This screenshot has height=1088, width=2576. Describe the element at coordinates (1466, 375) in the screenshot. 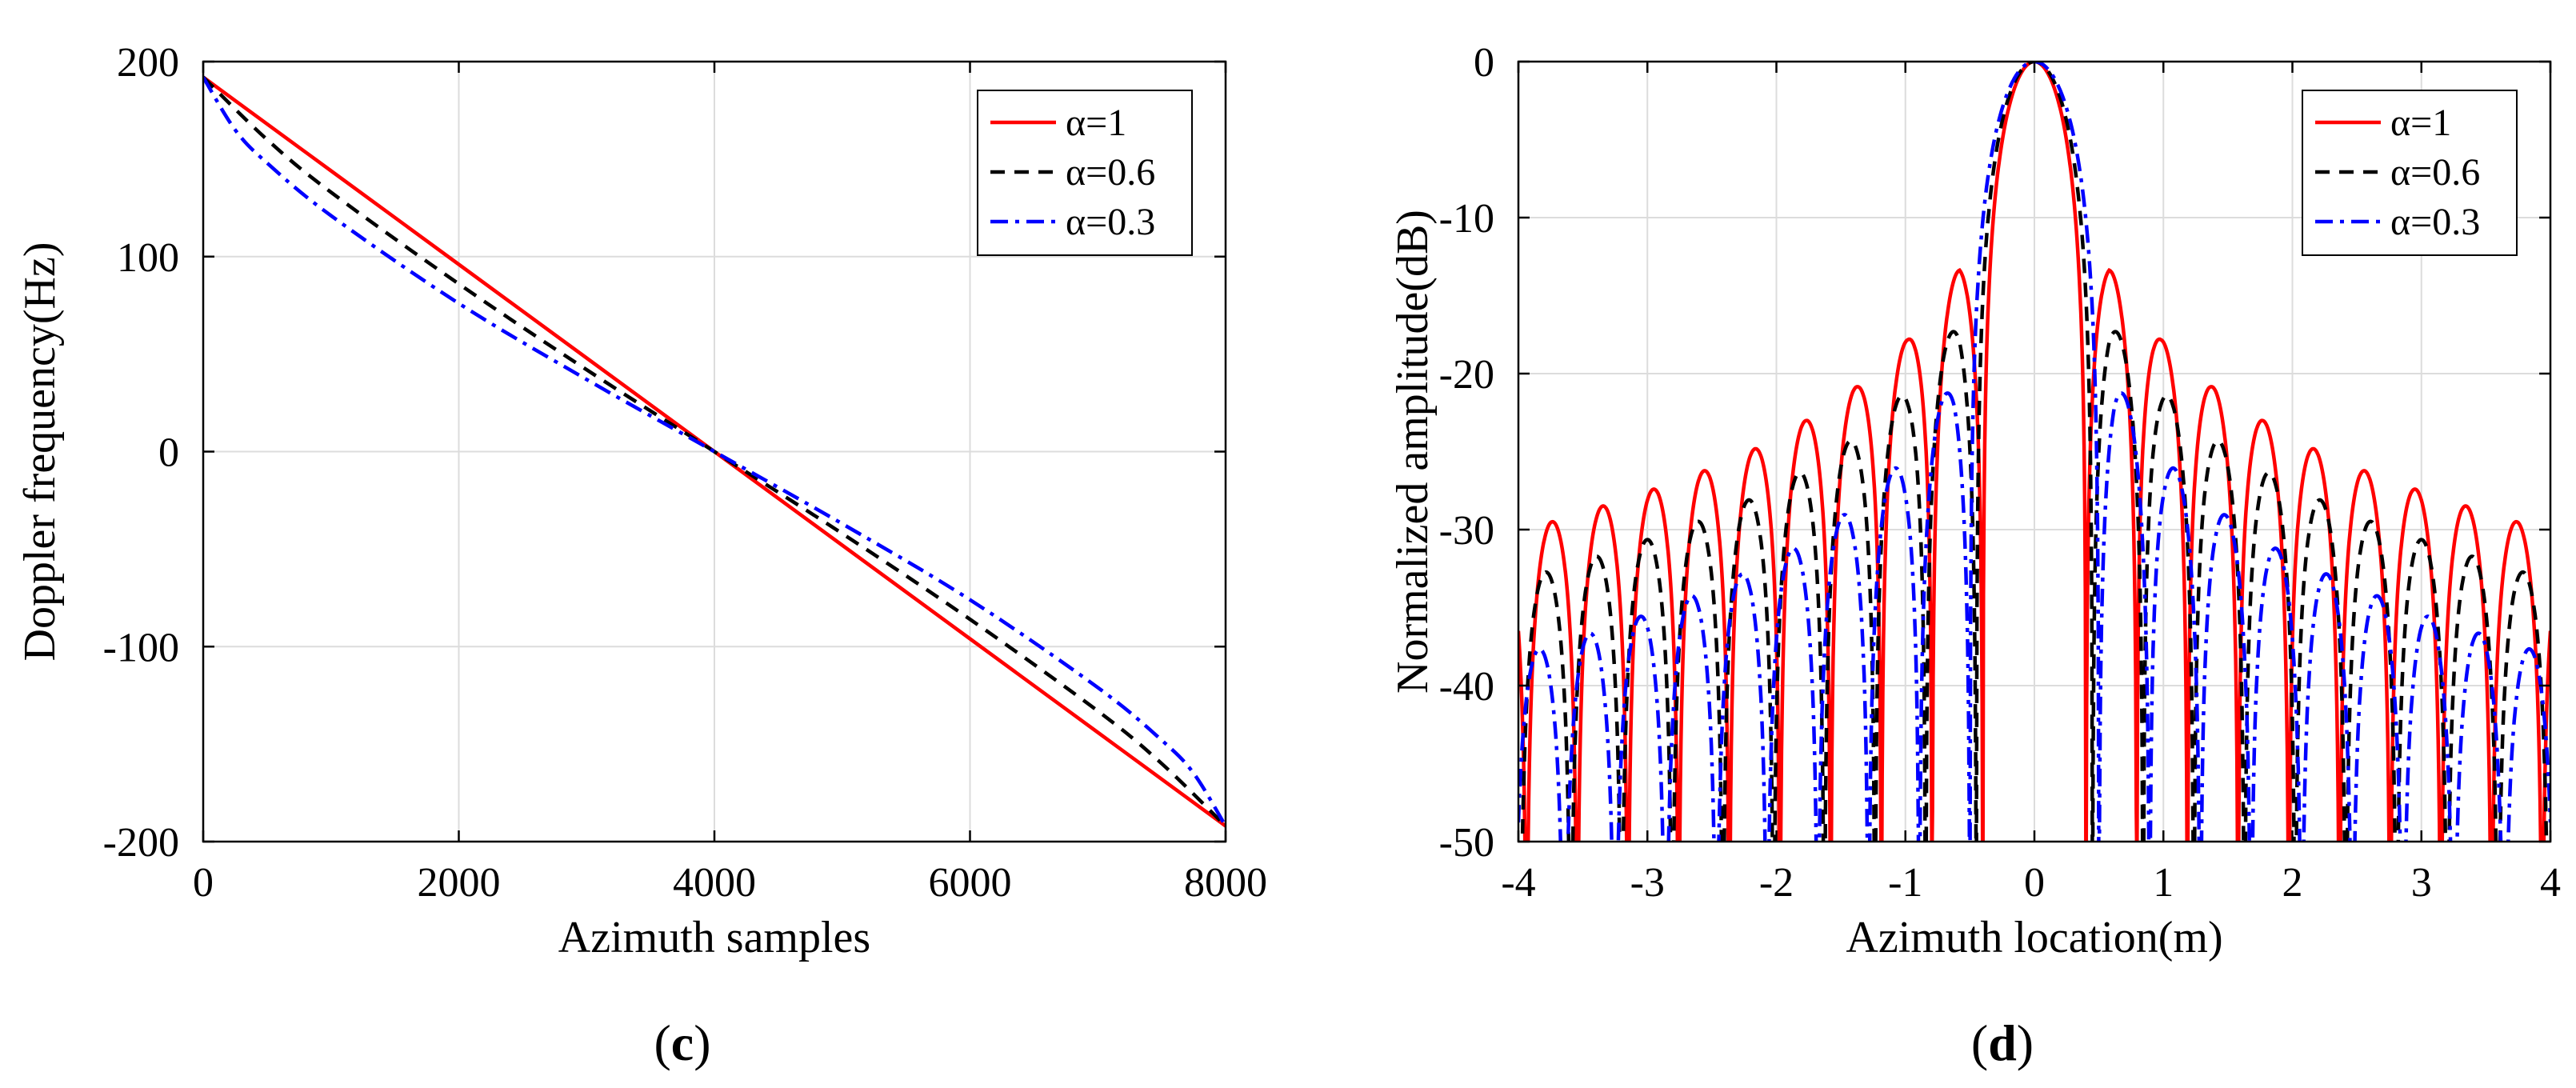

I see `y-tick-label: -20` at that location.